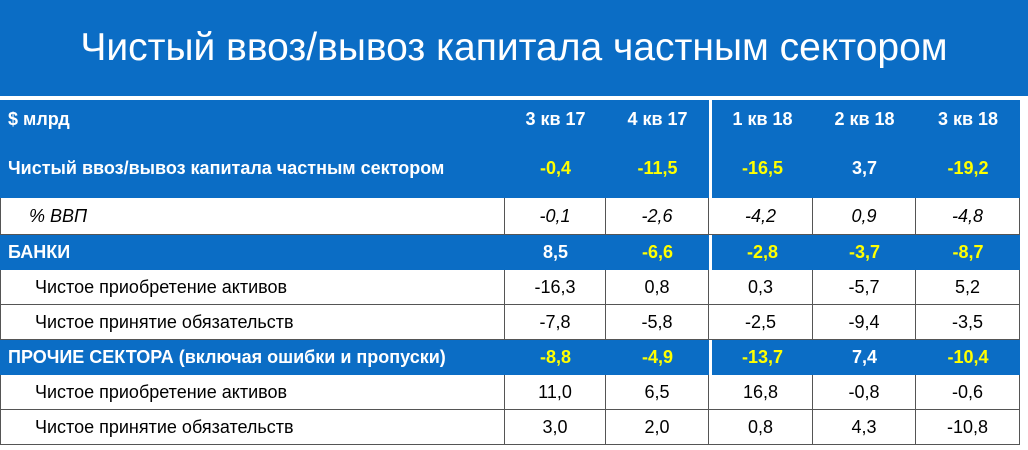  I want to click on value-cell: -2,8, so click(761, 252).